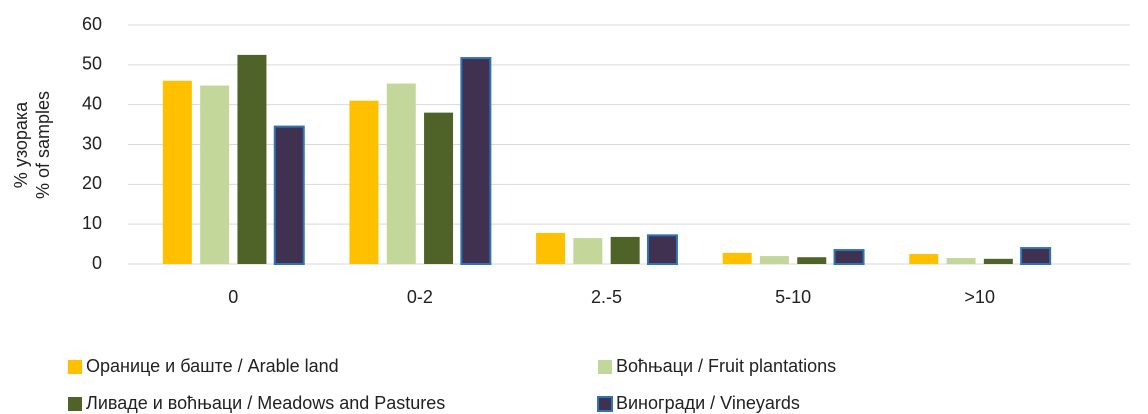  What do you see at coordinates (97, 263) in the screenshot?
I see `y-tick-label: 0` at bounding box center [97, 263].